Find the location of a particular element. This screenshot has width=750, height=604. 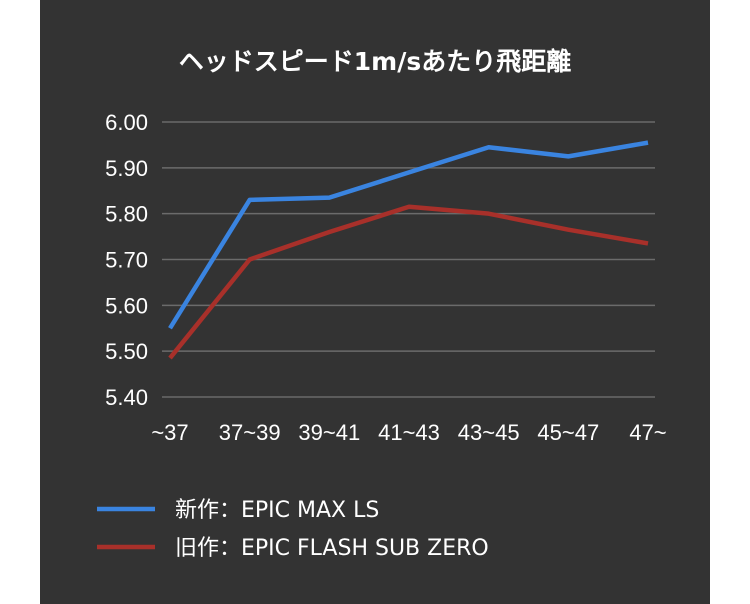

x-axis-ticks: ~37 37~39 39~41 41~43 43~45 45~47 47~ is located at coordinates (408, 432).